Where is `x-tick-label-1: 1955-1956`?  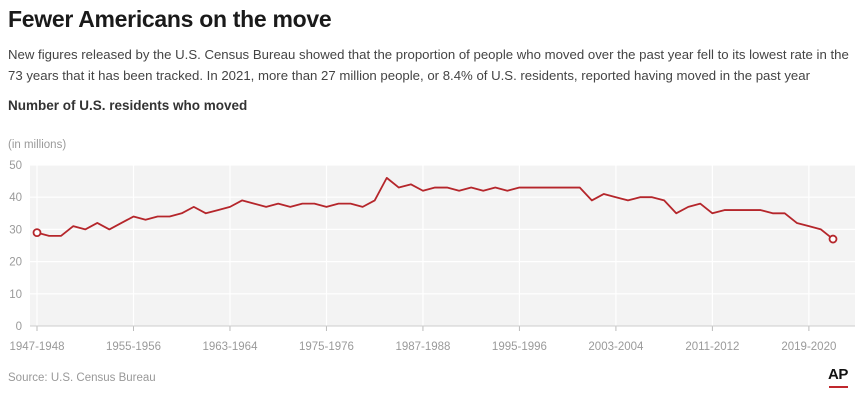 x-tick-label-1: 1955-1956 is located at coordinates (133, 347).